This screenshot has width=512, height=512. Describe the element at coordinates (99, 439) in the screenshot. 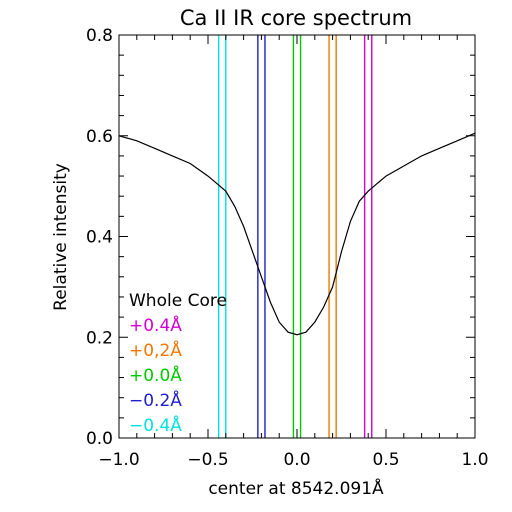

I see `y-tick-label-0: 0.0` at that location.